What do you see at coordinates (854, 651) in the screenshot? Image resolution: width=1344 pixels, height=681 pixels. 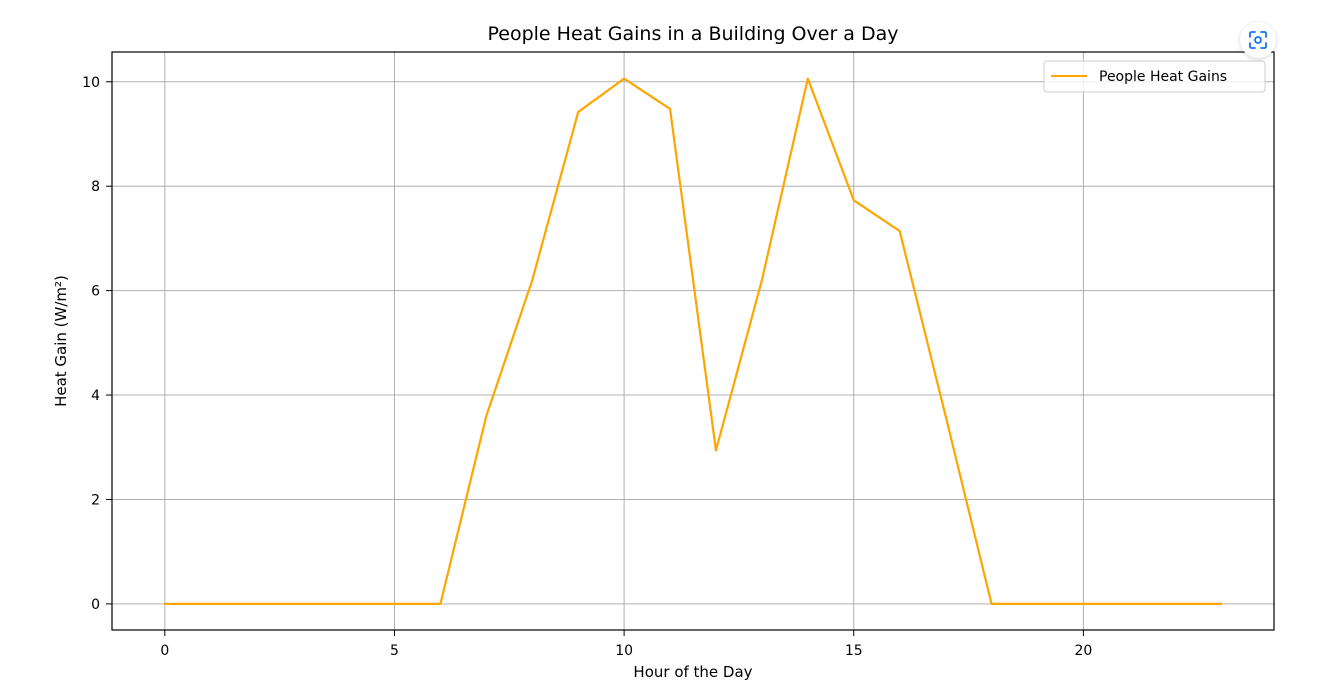 I see `x-tick-label: 15` at bounding box center [854, 651].